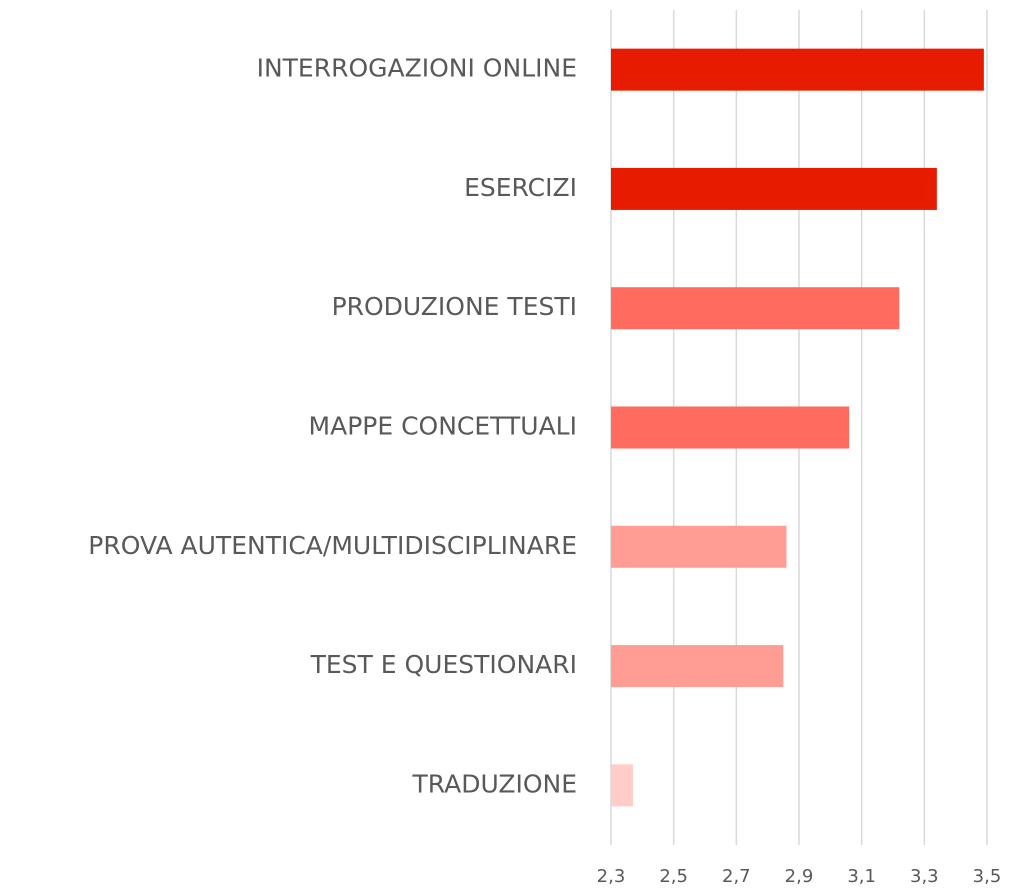 The width and height of the screenshot is (1012, 895). I want to click on category-label: PRODUZIONE TESTI, so click(454, 306).